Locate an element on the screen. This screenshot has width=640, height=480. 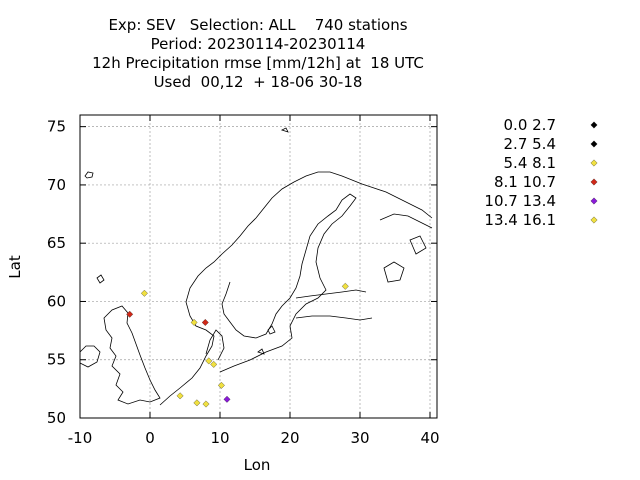
legend-label: 8.1 10.7 is located at coordinates (525, 182).